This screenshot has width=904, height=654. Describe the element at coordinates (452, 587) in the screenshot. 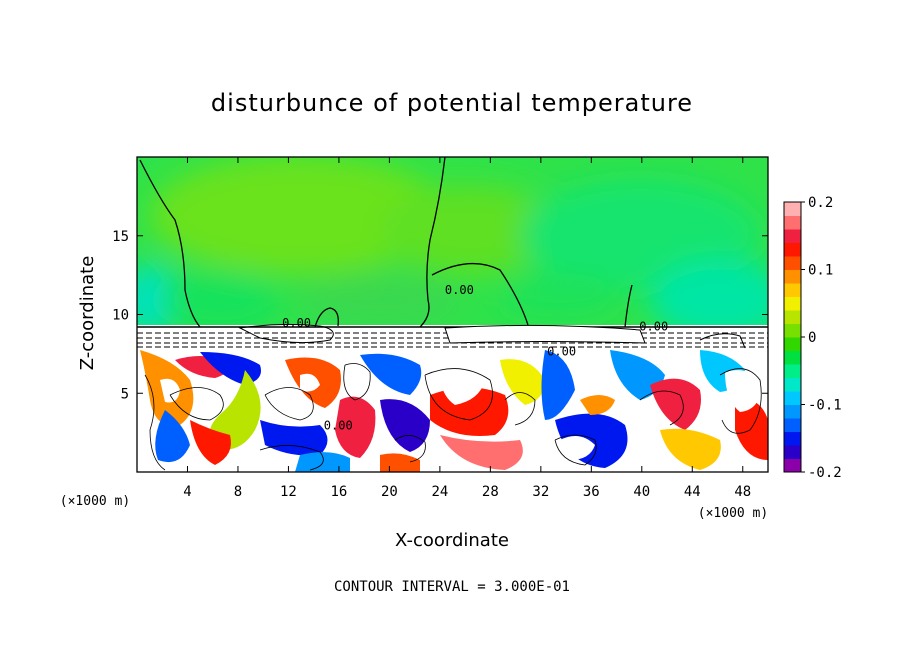

I see `contour-interval-note: CONTOUR INTERVAL = 3.000E-01` at that location.